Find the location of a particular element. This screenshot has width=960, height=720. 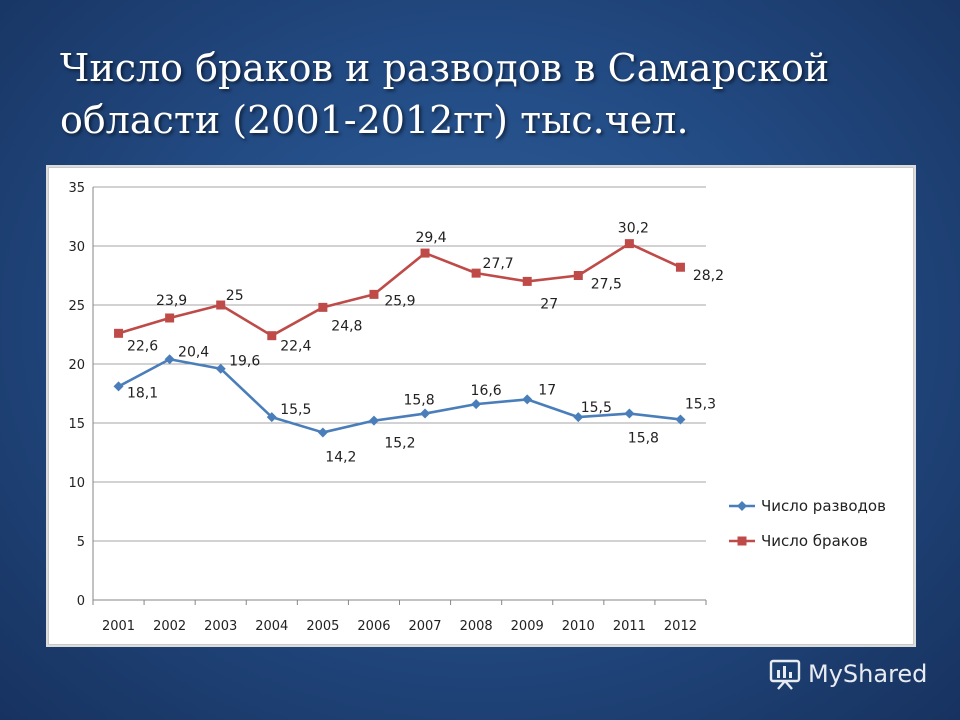

data-label: 15,2 is located at coordinates (399, 444).